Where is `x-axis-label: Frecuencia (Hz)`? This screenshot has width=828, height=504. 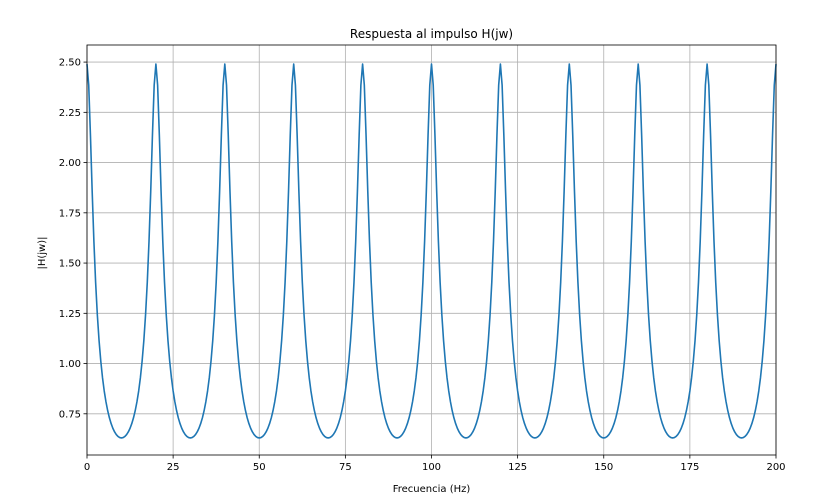
x-axis-label: Frecuencia (Hz) is located at coordinates (432, 489).